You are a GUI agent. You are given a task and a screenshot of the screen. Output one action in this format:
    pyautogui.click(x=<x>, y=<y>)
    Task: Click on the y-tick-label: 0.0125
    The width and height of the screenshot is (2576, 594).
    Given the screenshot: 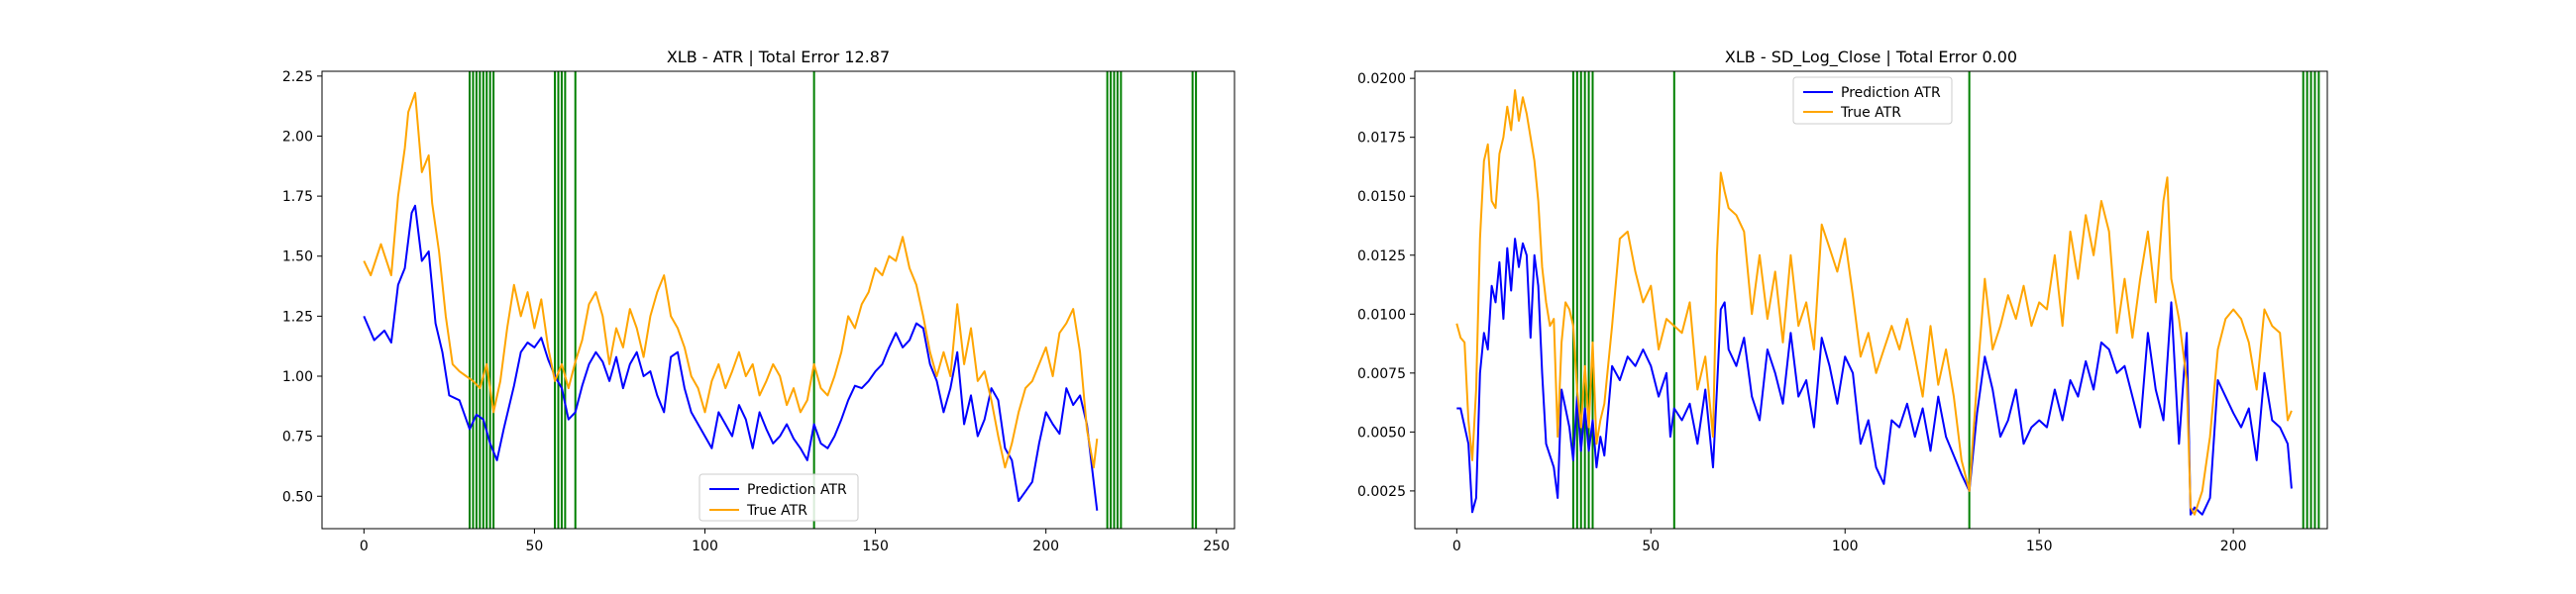 What is the action you would take?
    pyautogui.click(x=1381, y=256)
    